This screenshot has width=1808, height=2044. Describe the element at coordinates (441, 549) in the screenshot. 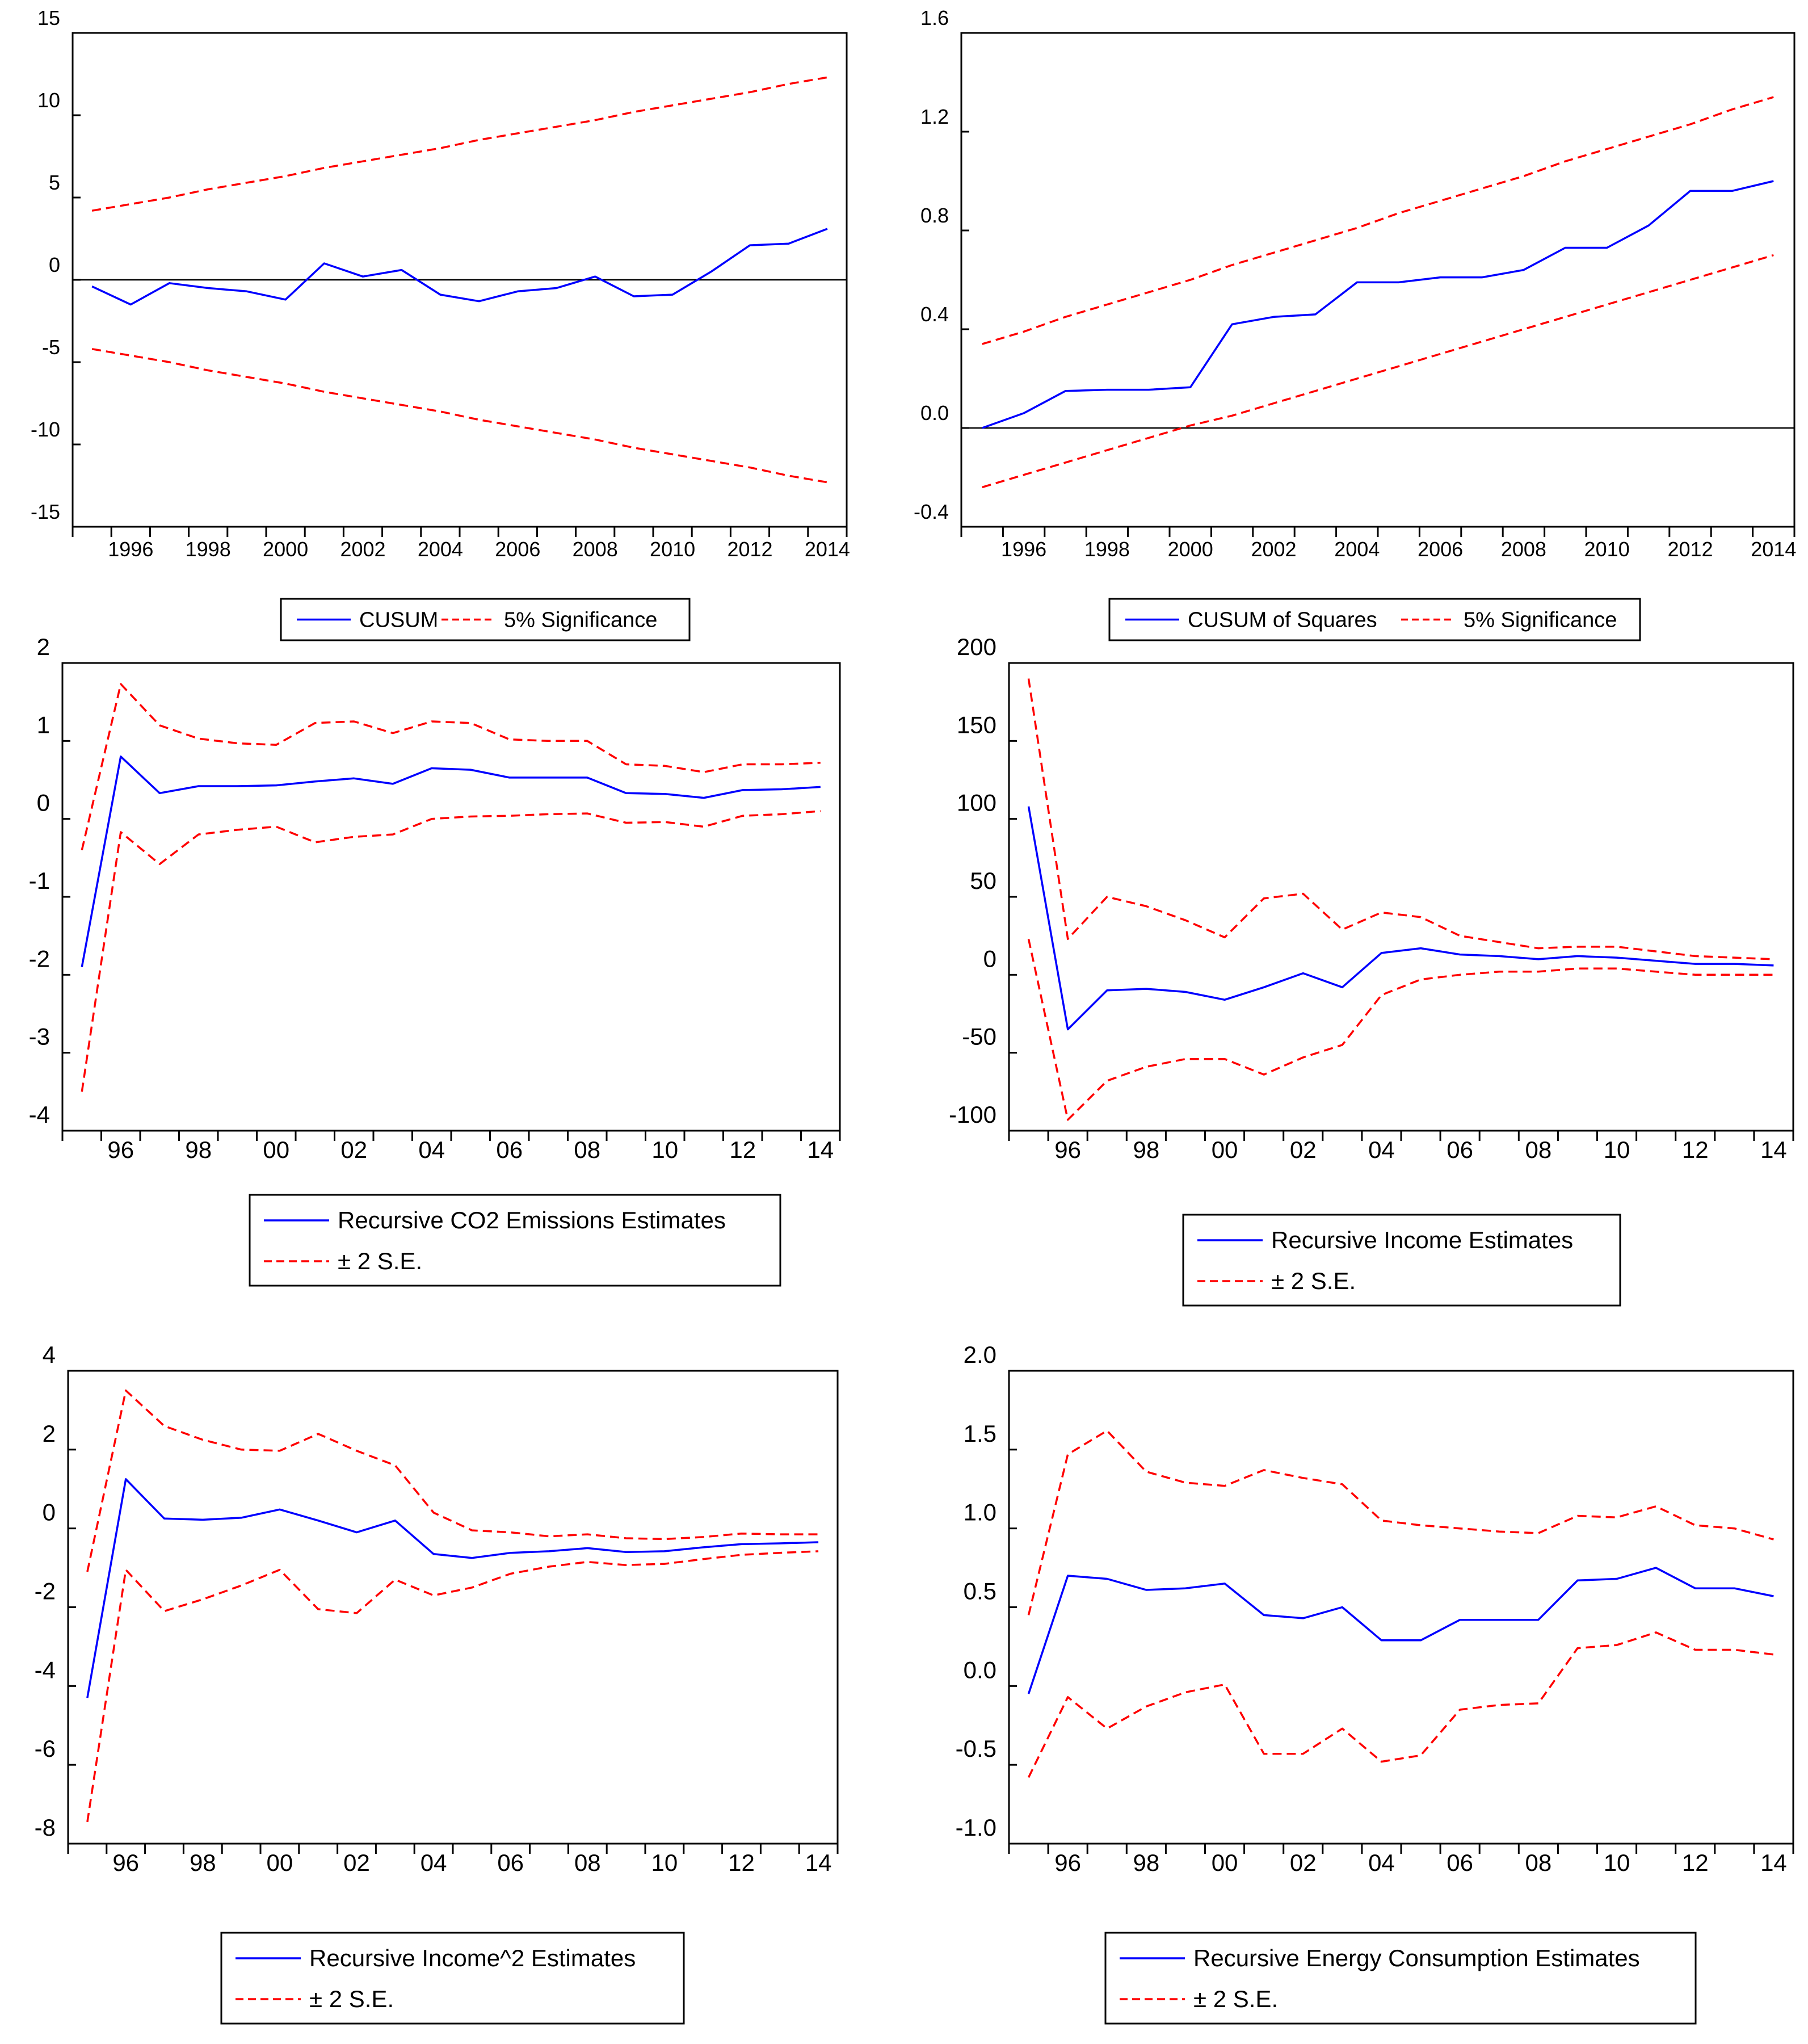

I see `x-tick-label: 2004` at that location.